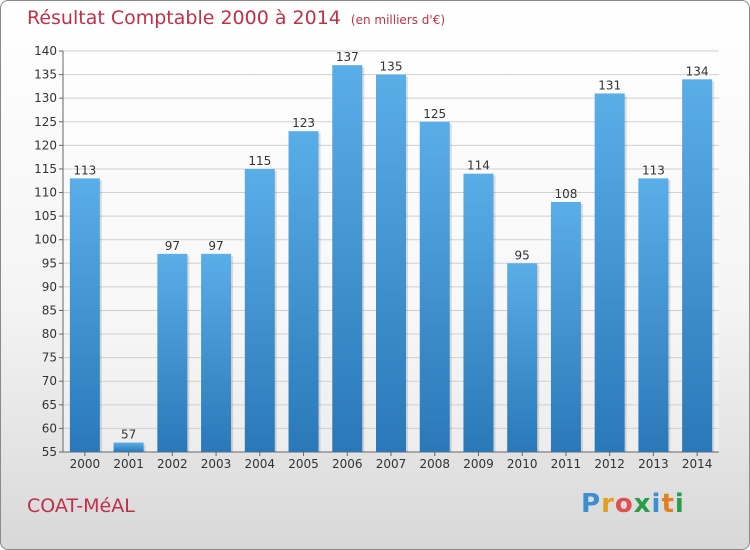 This screenshot has width=750, height=550. Describe the element at coordinates (85, 464) in the screenshot. I see `x-tick-label: 2000` at that location.